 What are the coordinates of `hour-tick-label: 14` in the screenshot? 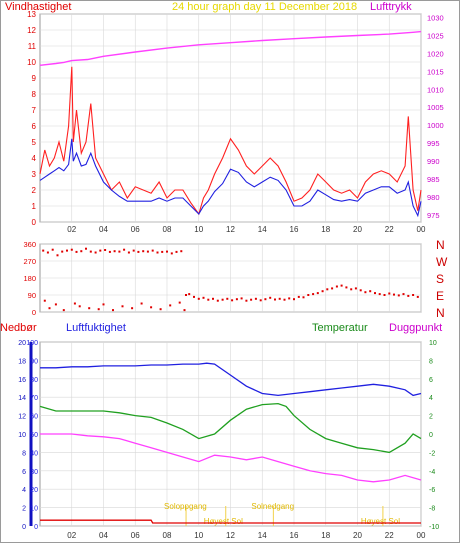 It's located at (262, 229).